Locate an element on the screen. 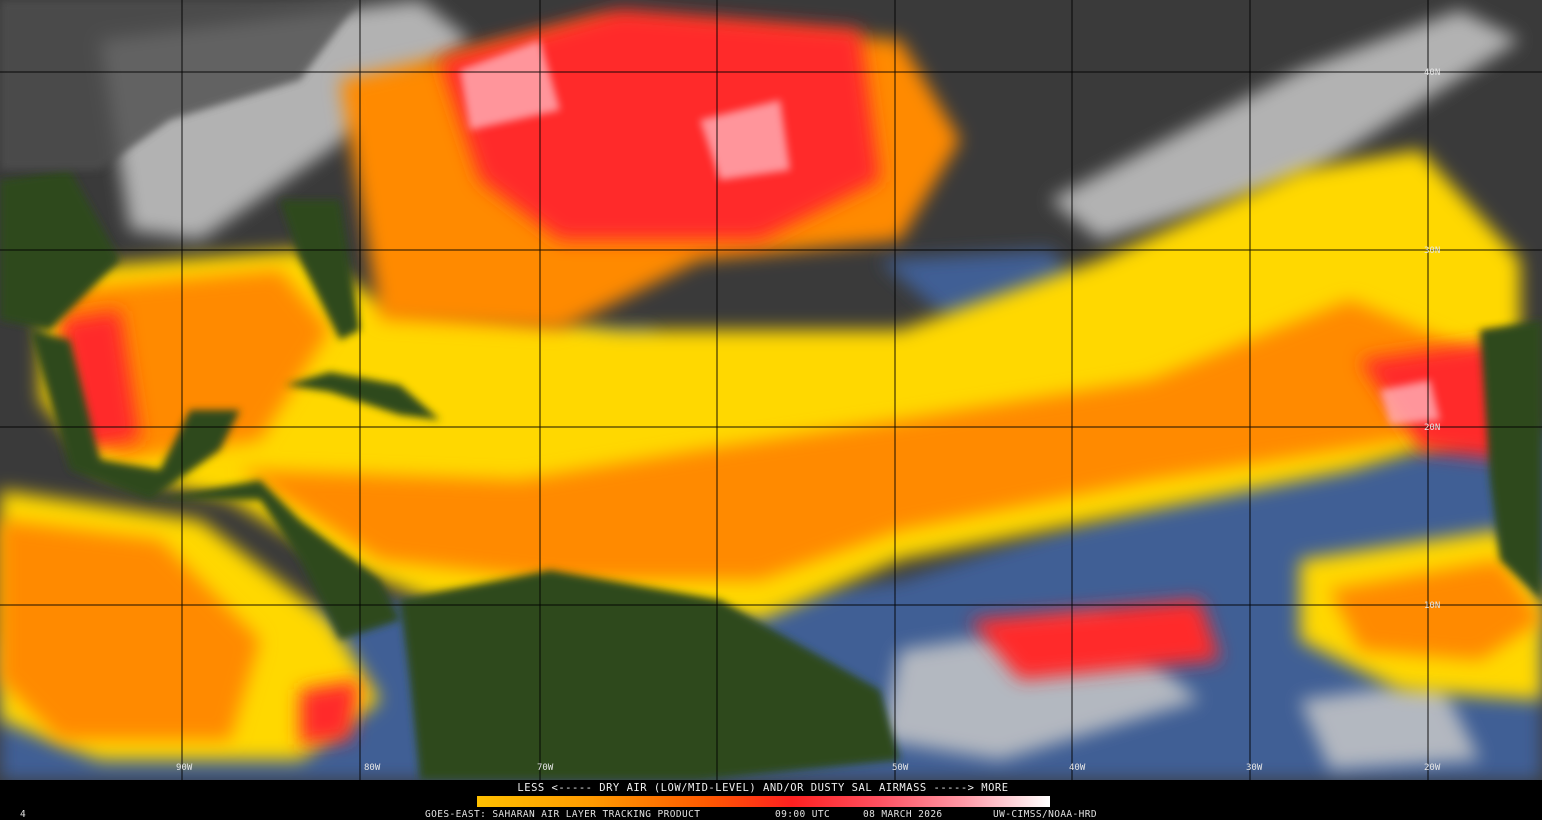  time: 09:00 UTC is located at coordinates (802, 814).